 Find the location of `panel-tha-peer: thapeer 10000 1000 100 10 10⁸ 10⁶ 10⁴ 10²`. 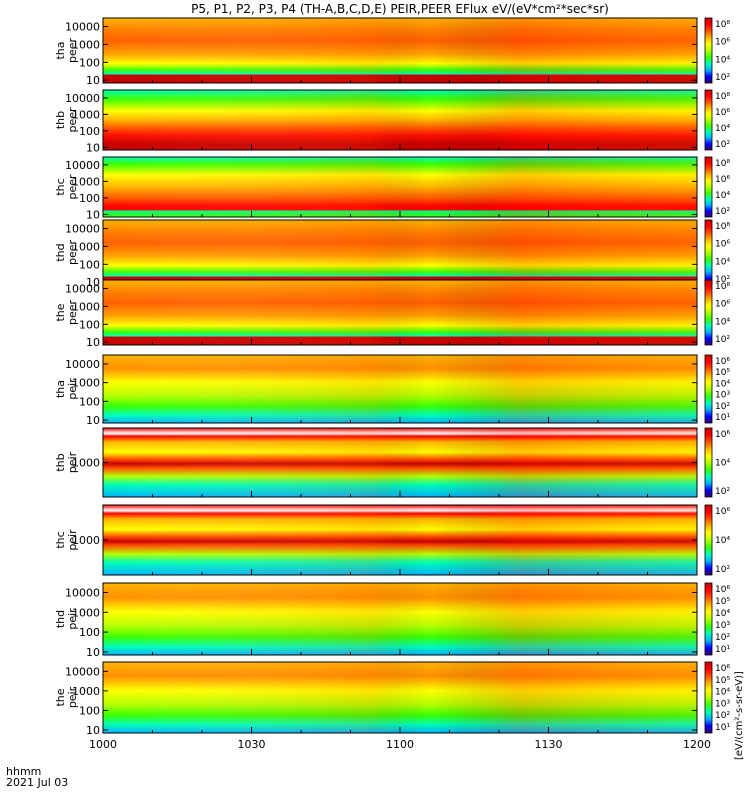

panel-tha-peer: thapeer 10000 1000 100 10 10⁸ 10⁶ 10⁴ 10² is located at coordinates (392, 52).